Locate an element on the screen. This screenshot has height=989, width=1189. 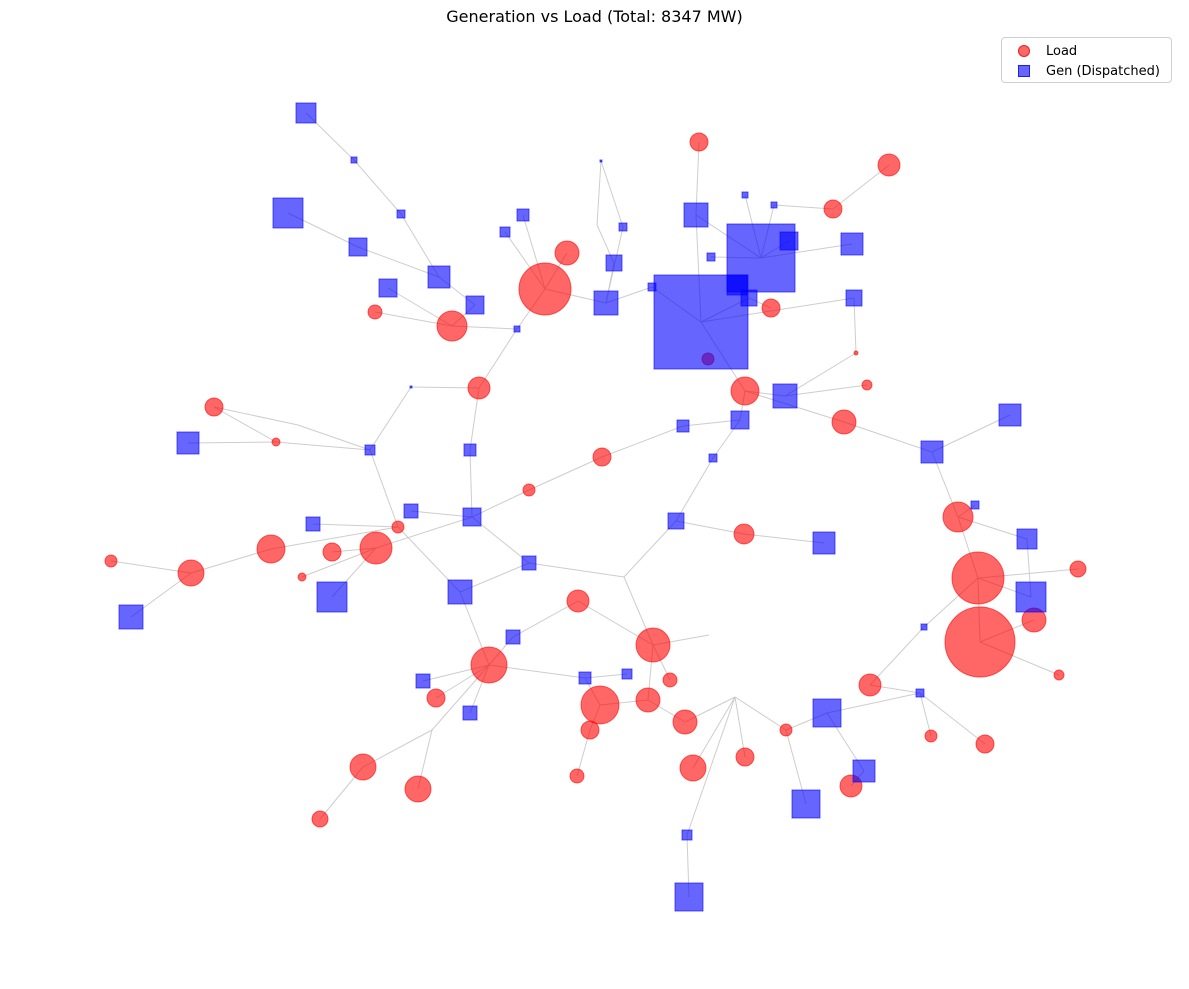
gen-marker-icon is located at coordinates (1024, 71).